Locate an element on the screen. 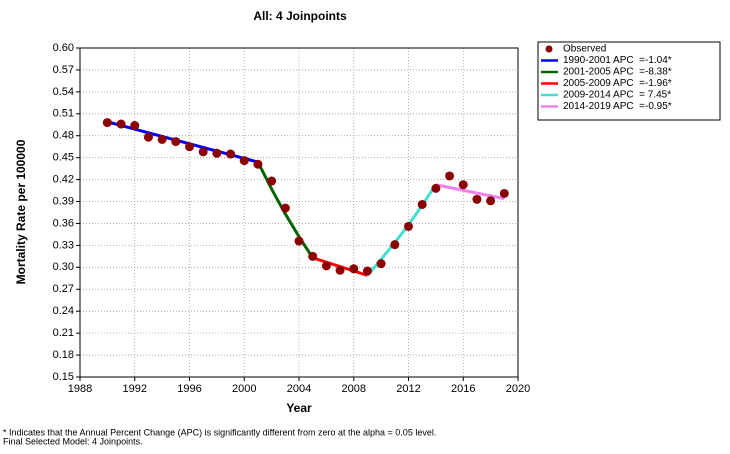 The width and height of the screenshot is (730, 454). legend-label: 2009-2014 APC = 7.45* is located at coordinates (617, 95).